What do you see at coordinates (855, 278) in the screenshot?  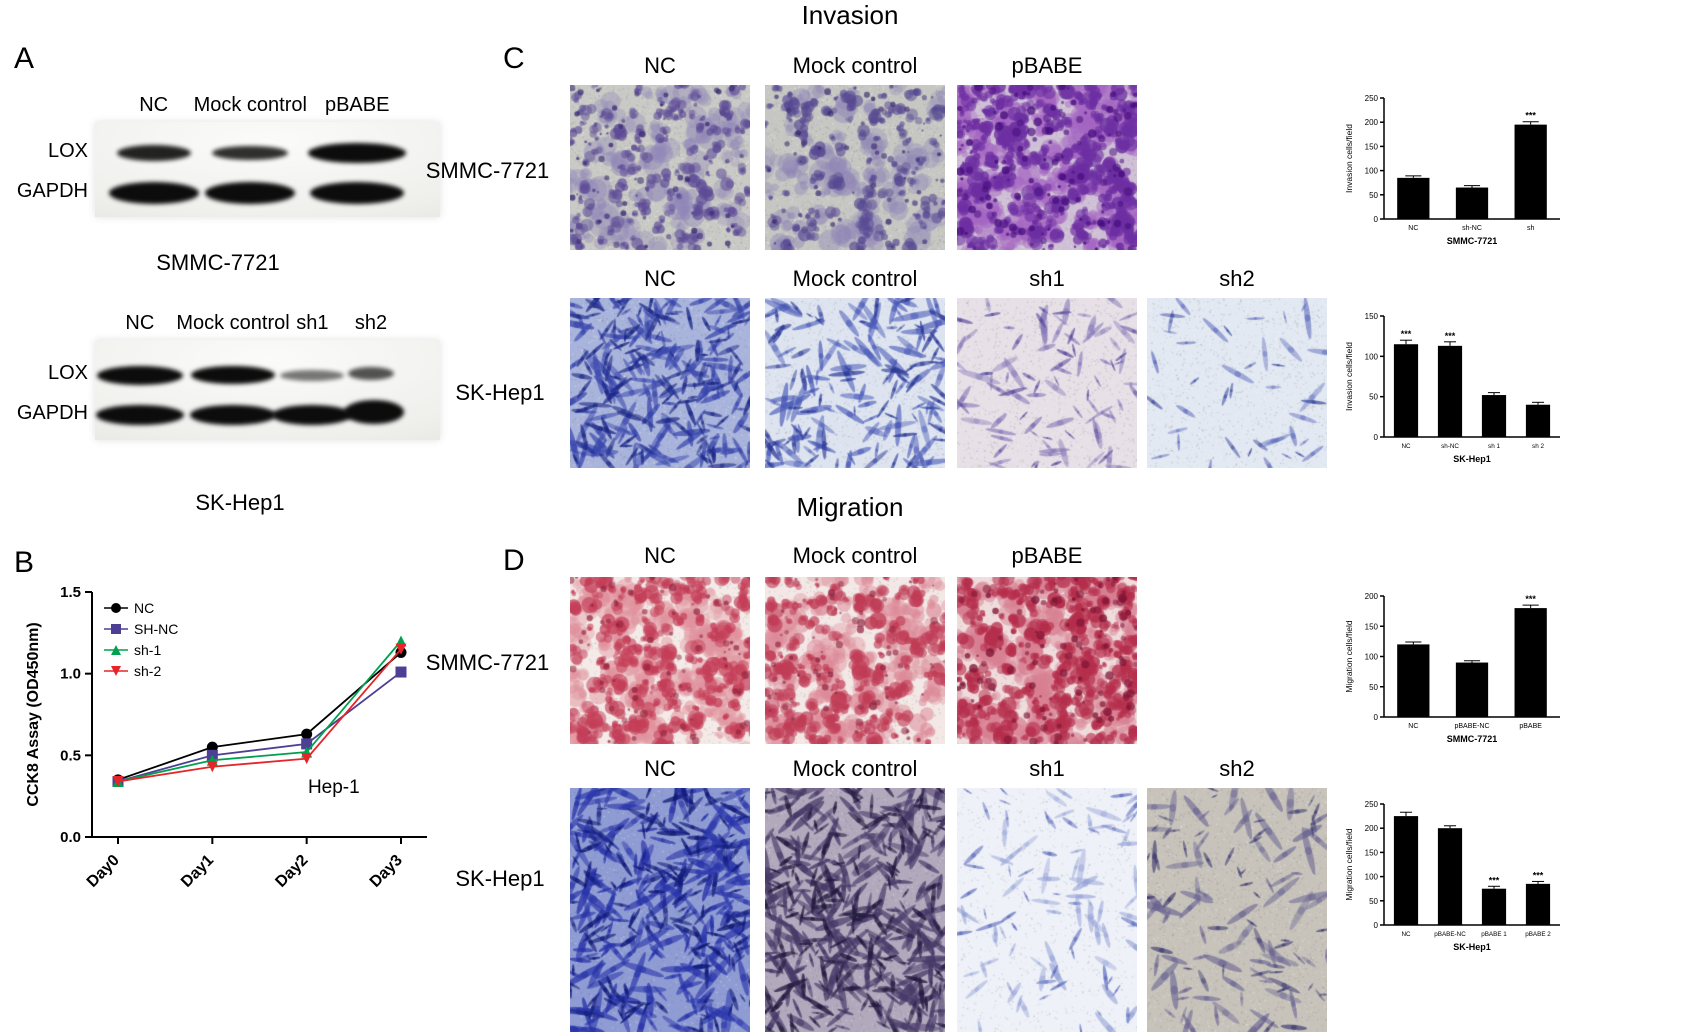 I see `column-header-invasion2-mock: Mock control` at bounding box center [855, 278].